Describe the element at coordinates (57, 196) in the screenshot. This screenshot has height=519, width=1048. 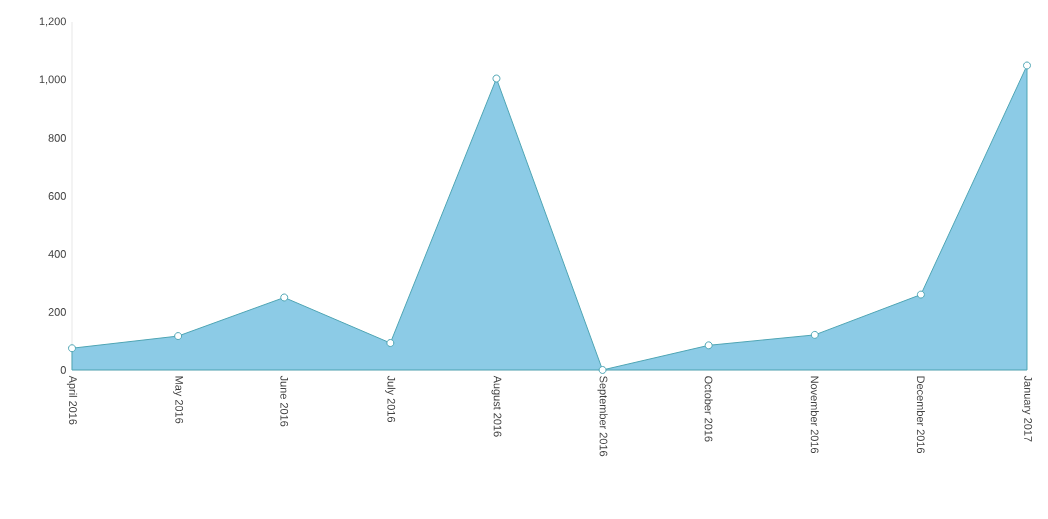
I see `y-tick-label: 600` at that location.